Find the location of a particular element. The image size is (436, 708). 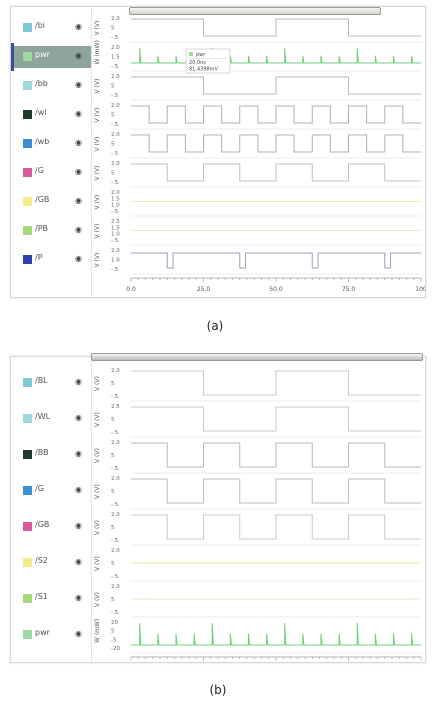

signal-row: /P ◉ is located at coordinates (51, 260).